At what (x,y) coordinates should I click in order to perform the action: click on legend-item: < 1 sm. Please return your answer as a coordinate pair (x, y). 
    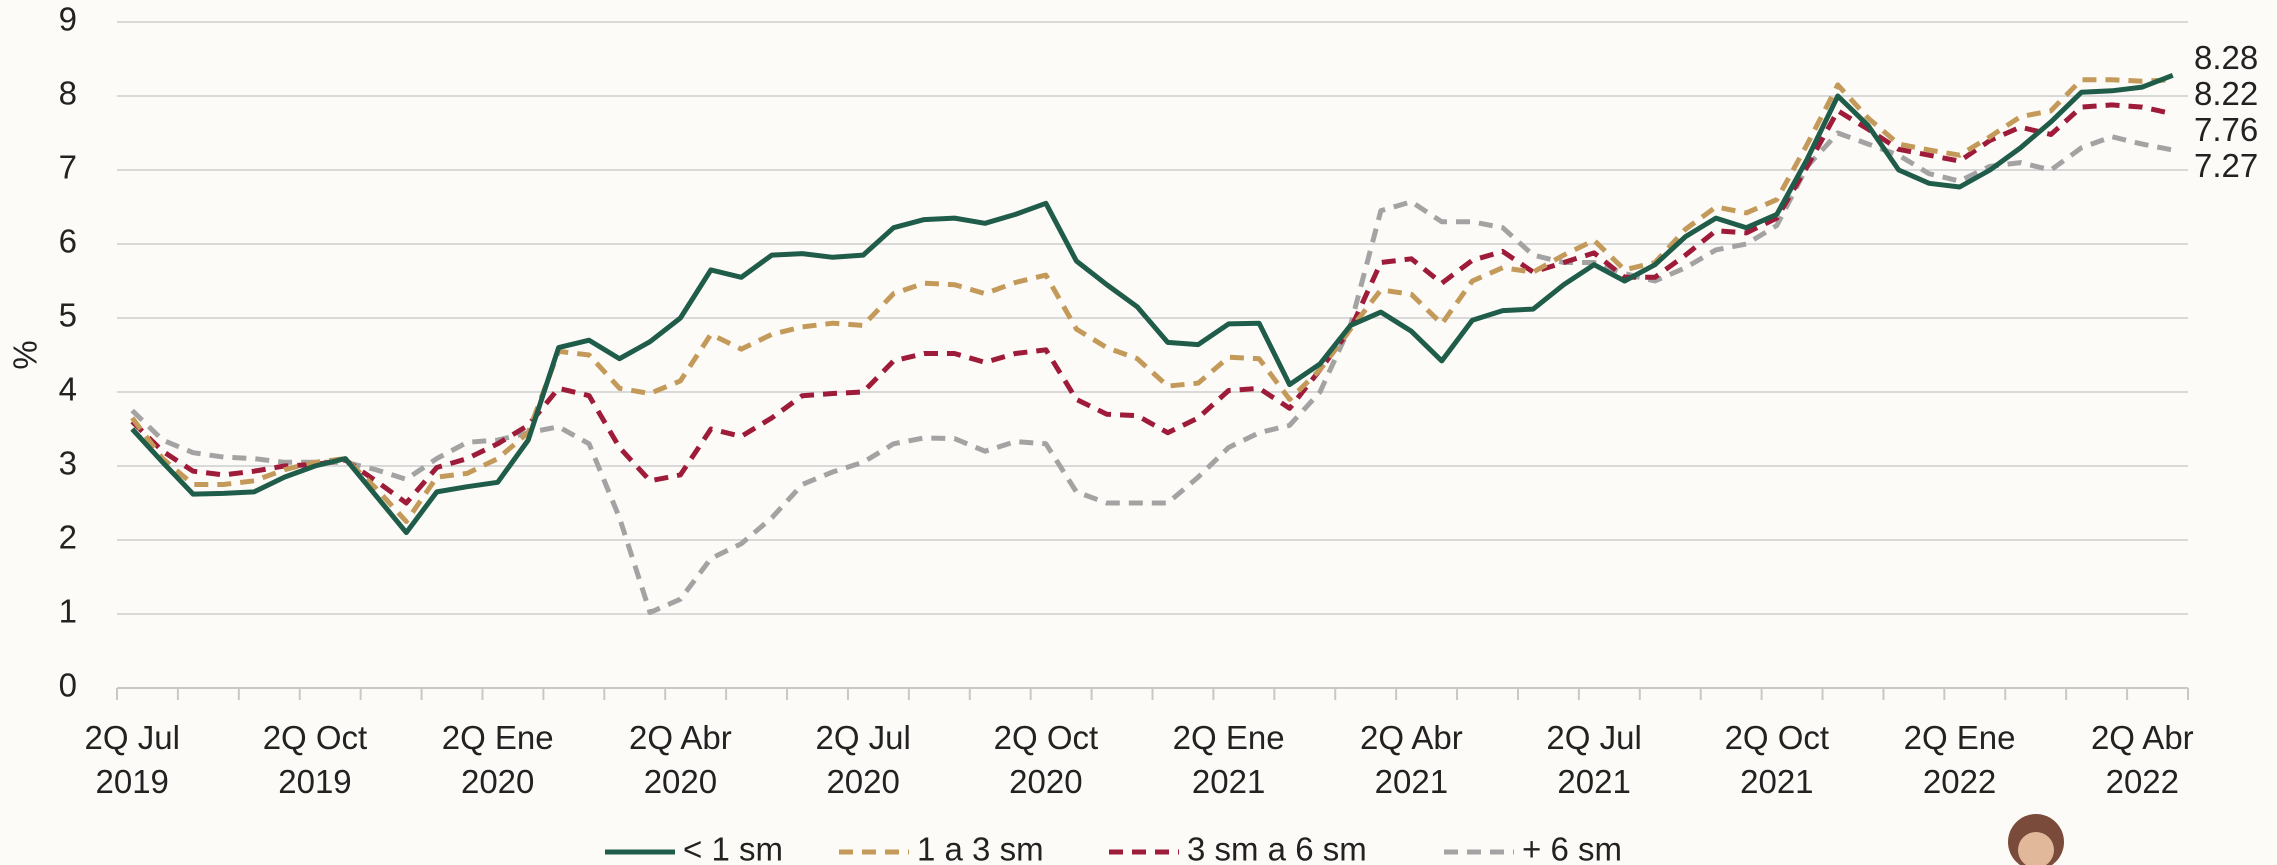
    Looking at the image, I should click on (694, 848).